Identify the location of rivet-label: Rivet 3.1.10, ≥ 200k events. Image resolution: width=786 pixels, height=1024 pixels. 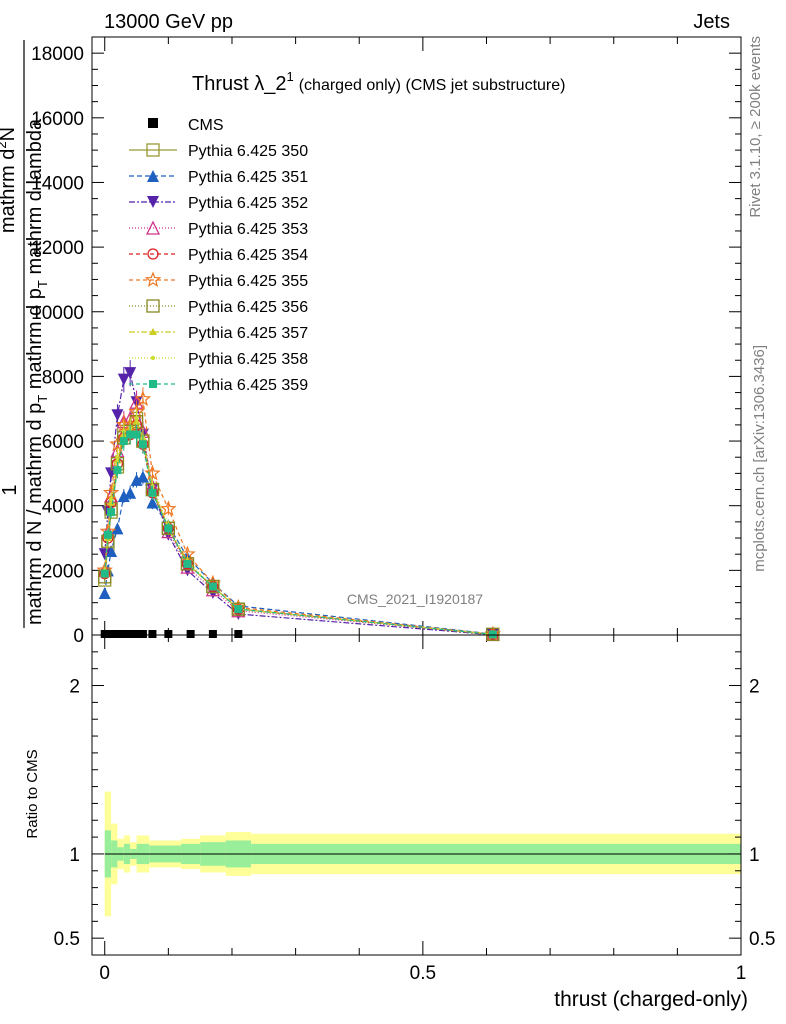
(755, 127).